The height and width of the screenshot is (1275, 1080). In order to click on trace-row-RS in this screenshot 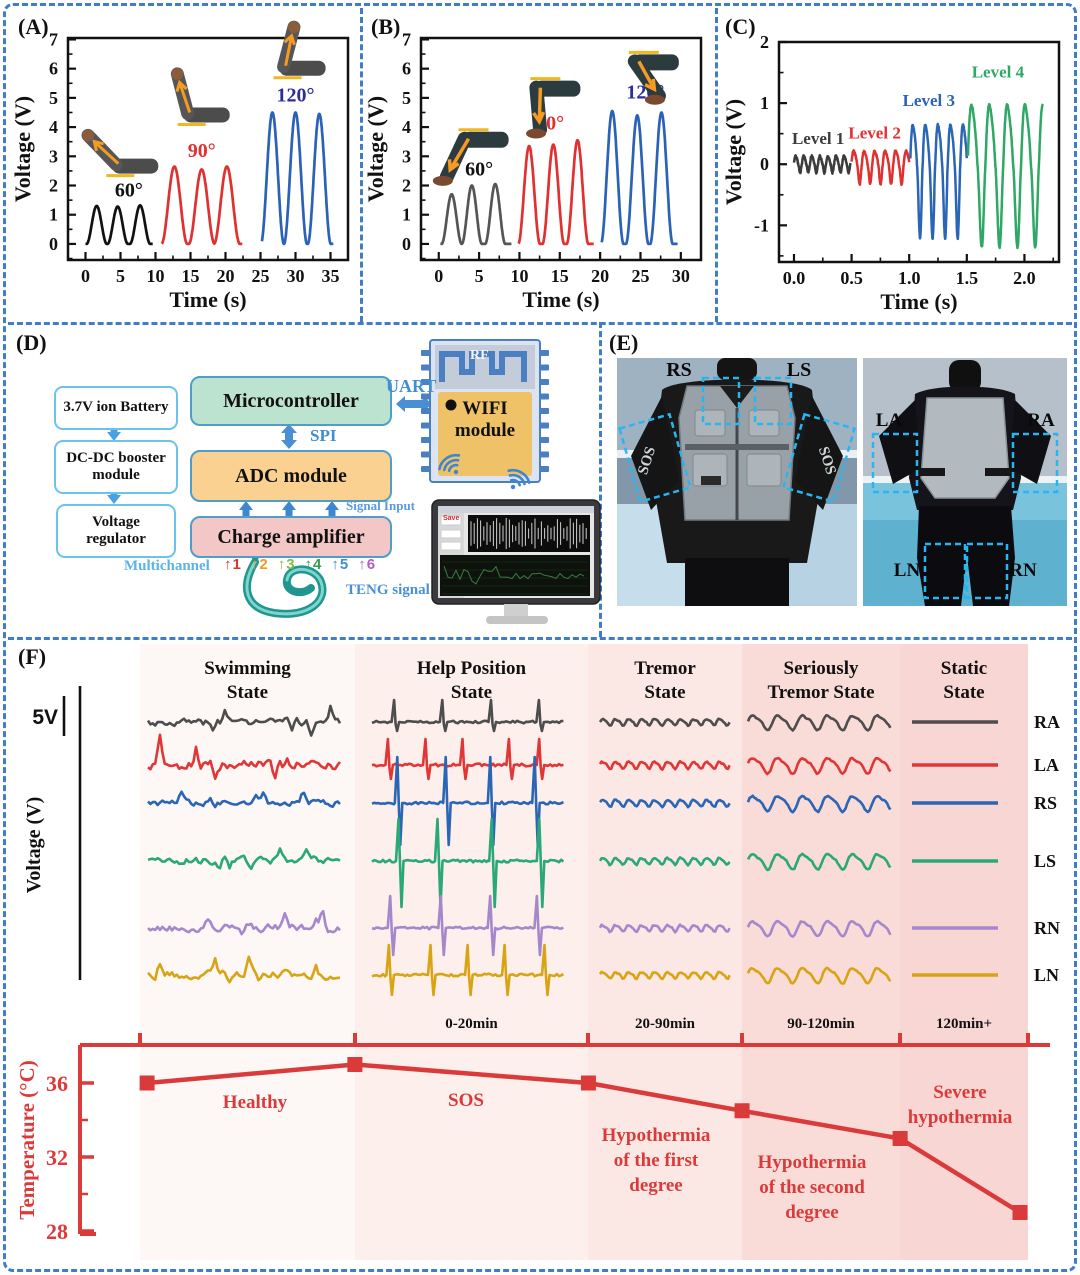, I will do `click(572, 801)`.